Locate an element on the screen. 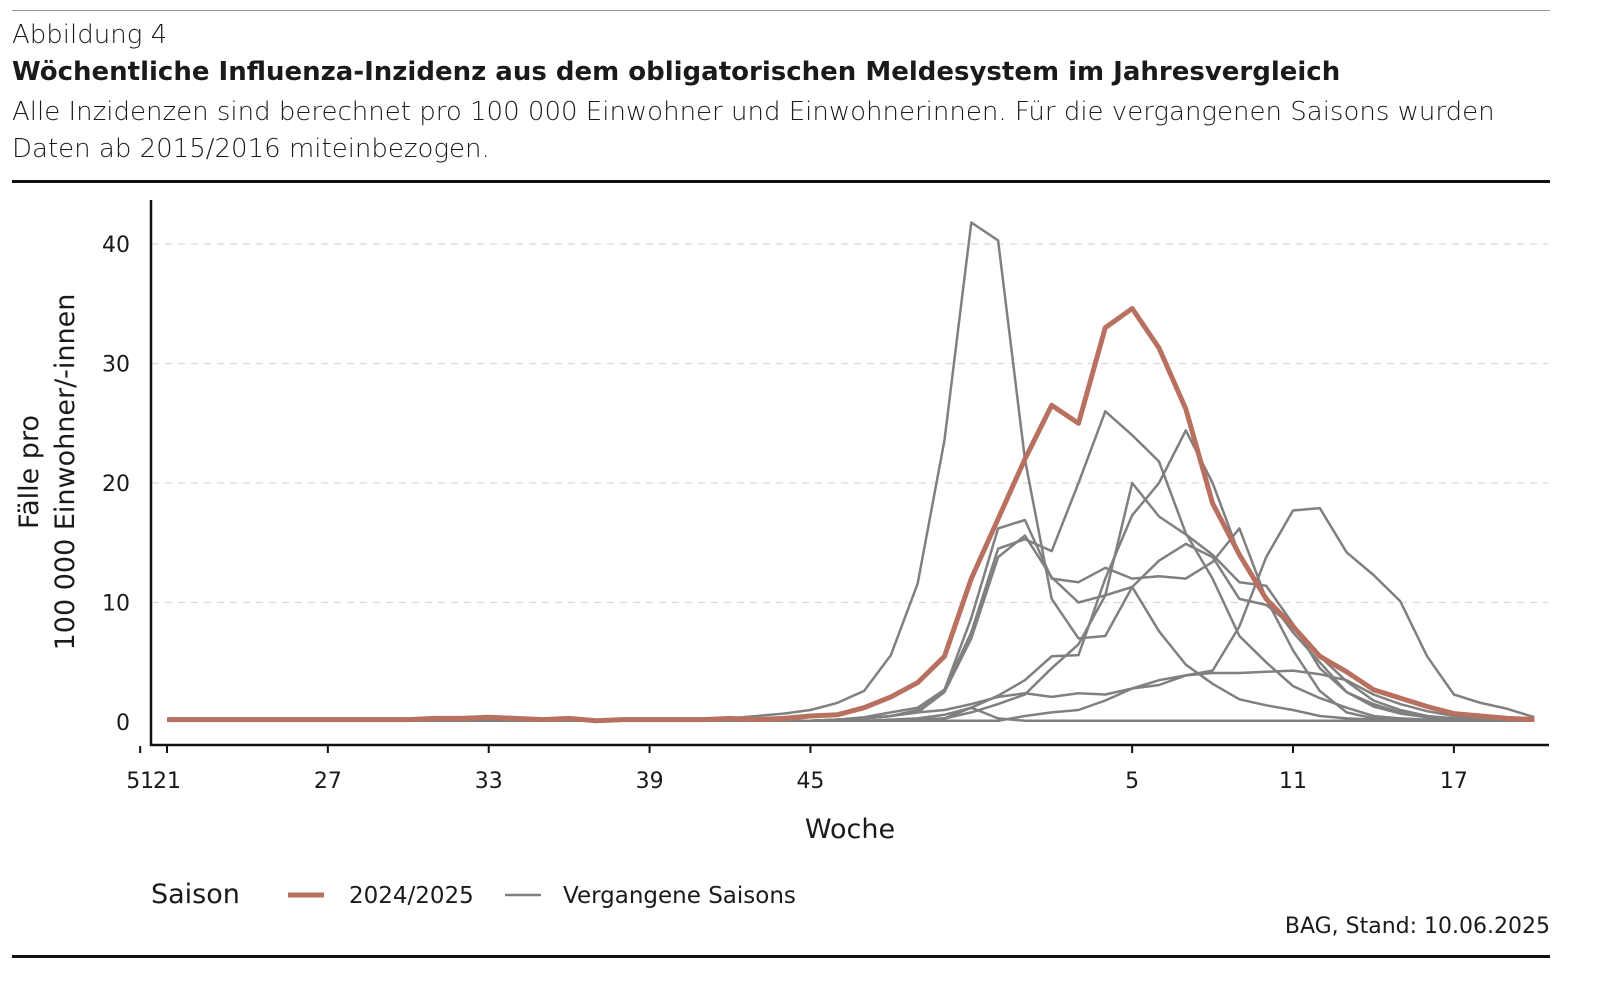  x-tick-label: 45 is located at coordinates (810, 781).